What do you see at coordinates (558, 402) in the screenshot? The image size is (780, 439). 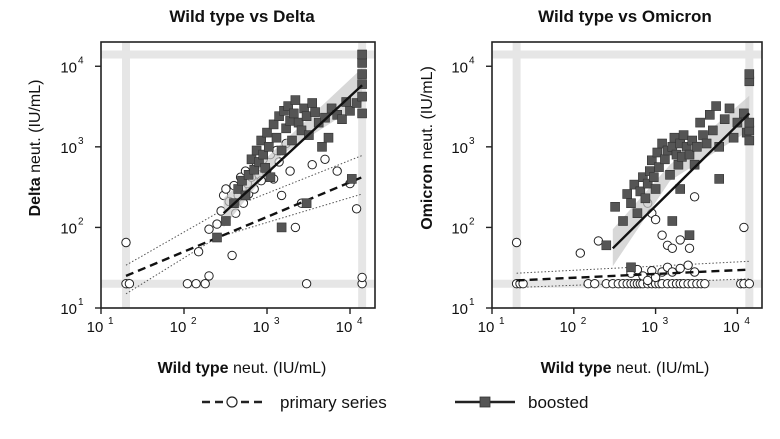 I see `legend-boosted-label: boosted` at bounding box center [558, 402].